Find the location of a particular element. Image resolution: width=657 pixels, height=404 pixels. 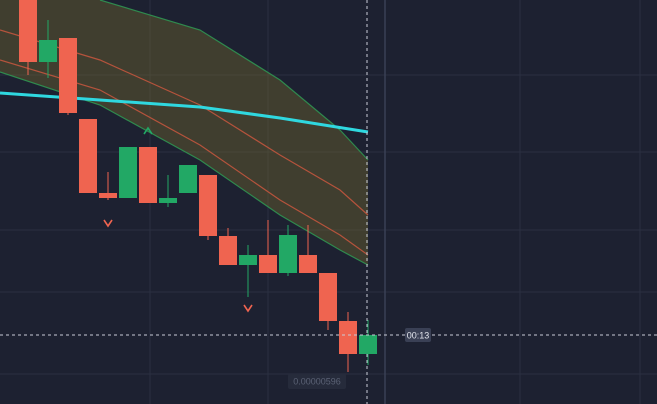

timer-label: 00:13 is located at coordinates (418, 335).